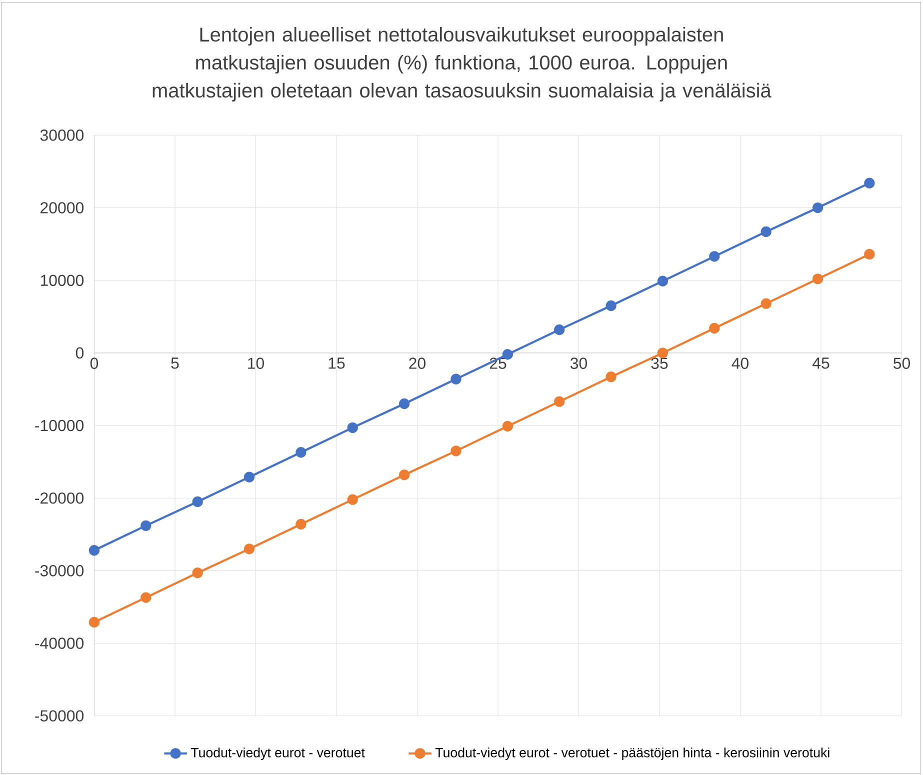  What do you see at coordinates (462, 64) in the screenshot?
I see `chart-title: Lentojen alueelliset nettotalousvaikutukset eurooppalaisten matkustajien osuuden (%) funktiona, 1000 euroa. Loppujen matkustajien oletetaan olevan tasaosuuksin suomalaisia ja venäläisiä` at bounding box center [462, 64].